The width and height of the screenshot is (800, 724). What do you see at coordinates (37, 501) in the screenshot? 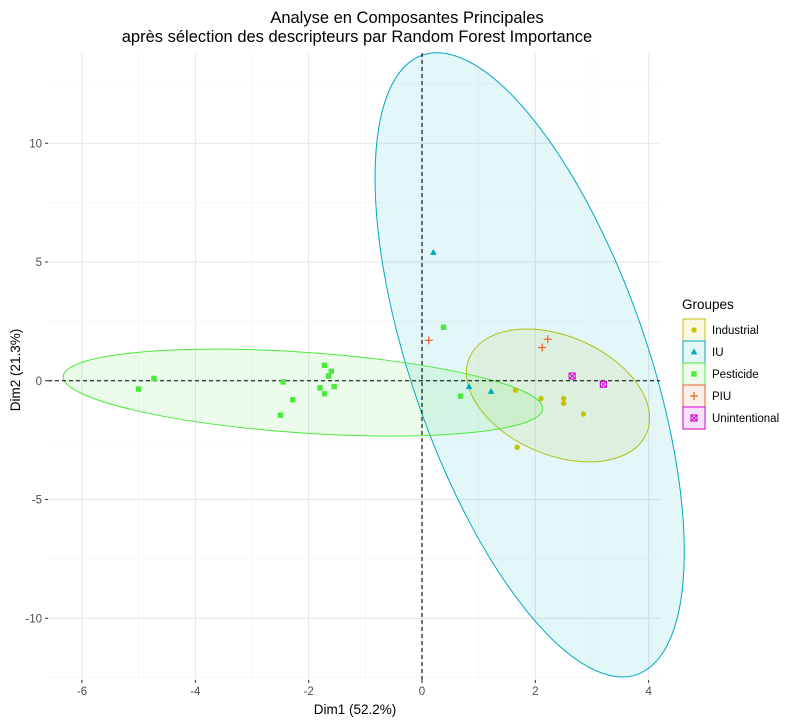
I see `y-tick-label: -5` at bounding box center [37, 501].